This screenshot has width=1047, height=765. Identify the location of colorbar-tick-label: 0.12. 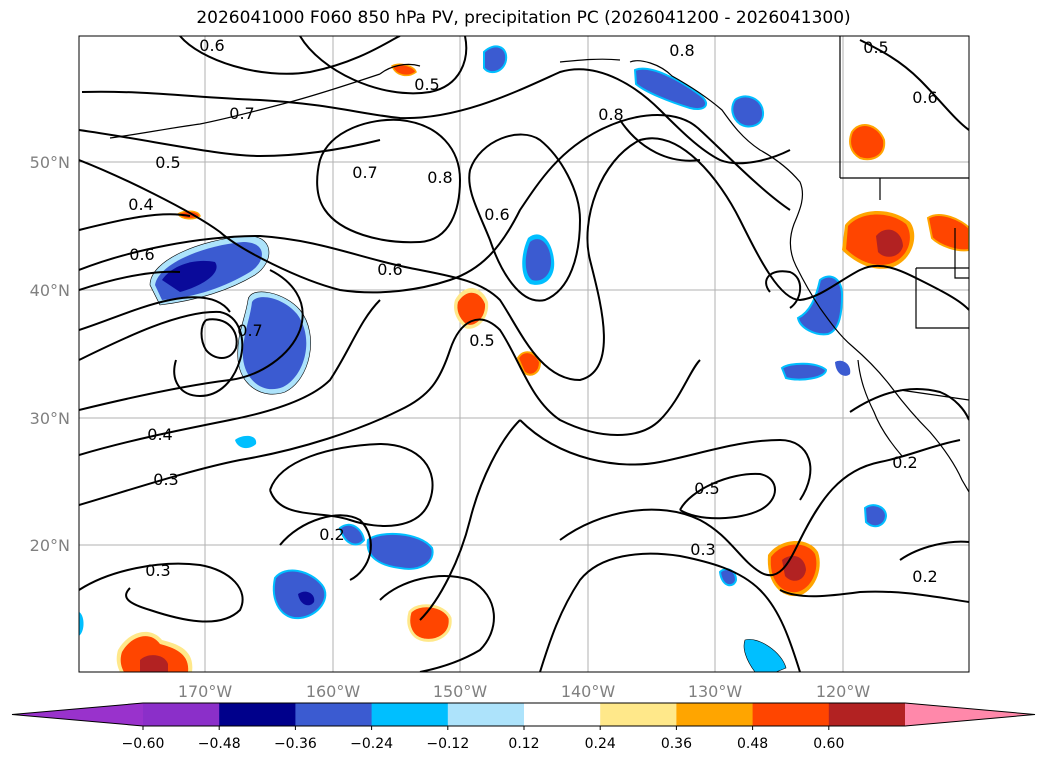
(523, 744).